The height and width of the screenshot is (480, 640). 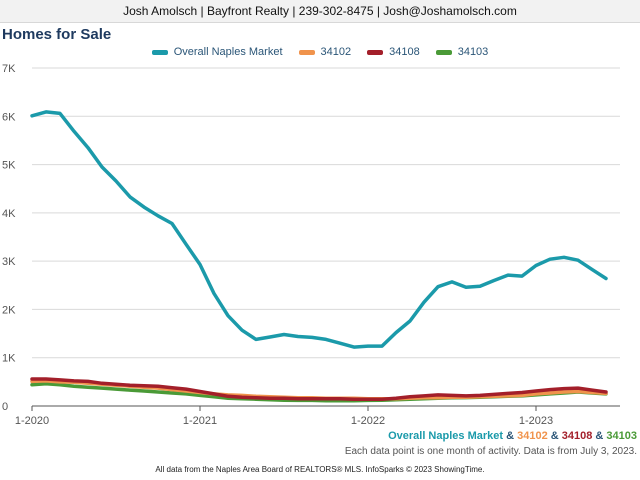 What do you see at coordinates (446, 436) in the screenshot?
I see `caption-overall: Overall Naples Market` at bounding box center [446, 436].